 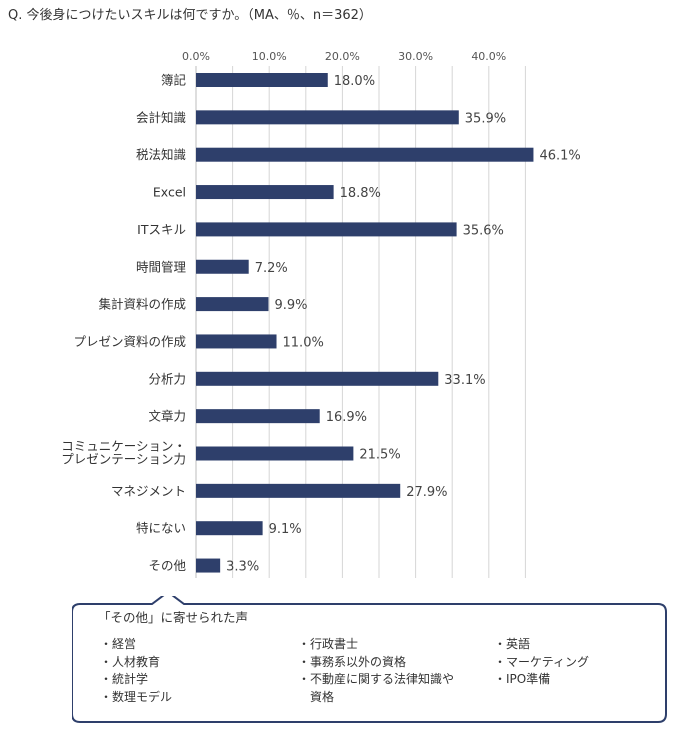 What do you see at coordinates (488, 56) in the screenshot?
I see `x-tick-label: 40.0%` at bounding box center [488, 56].